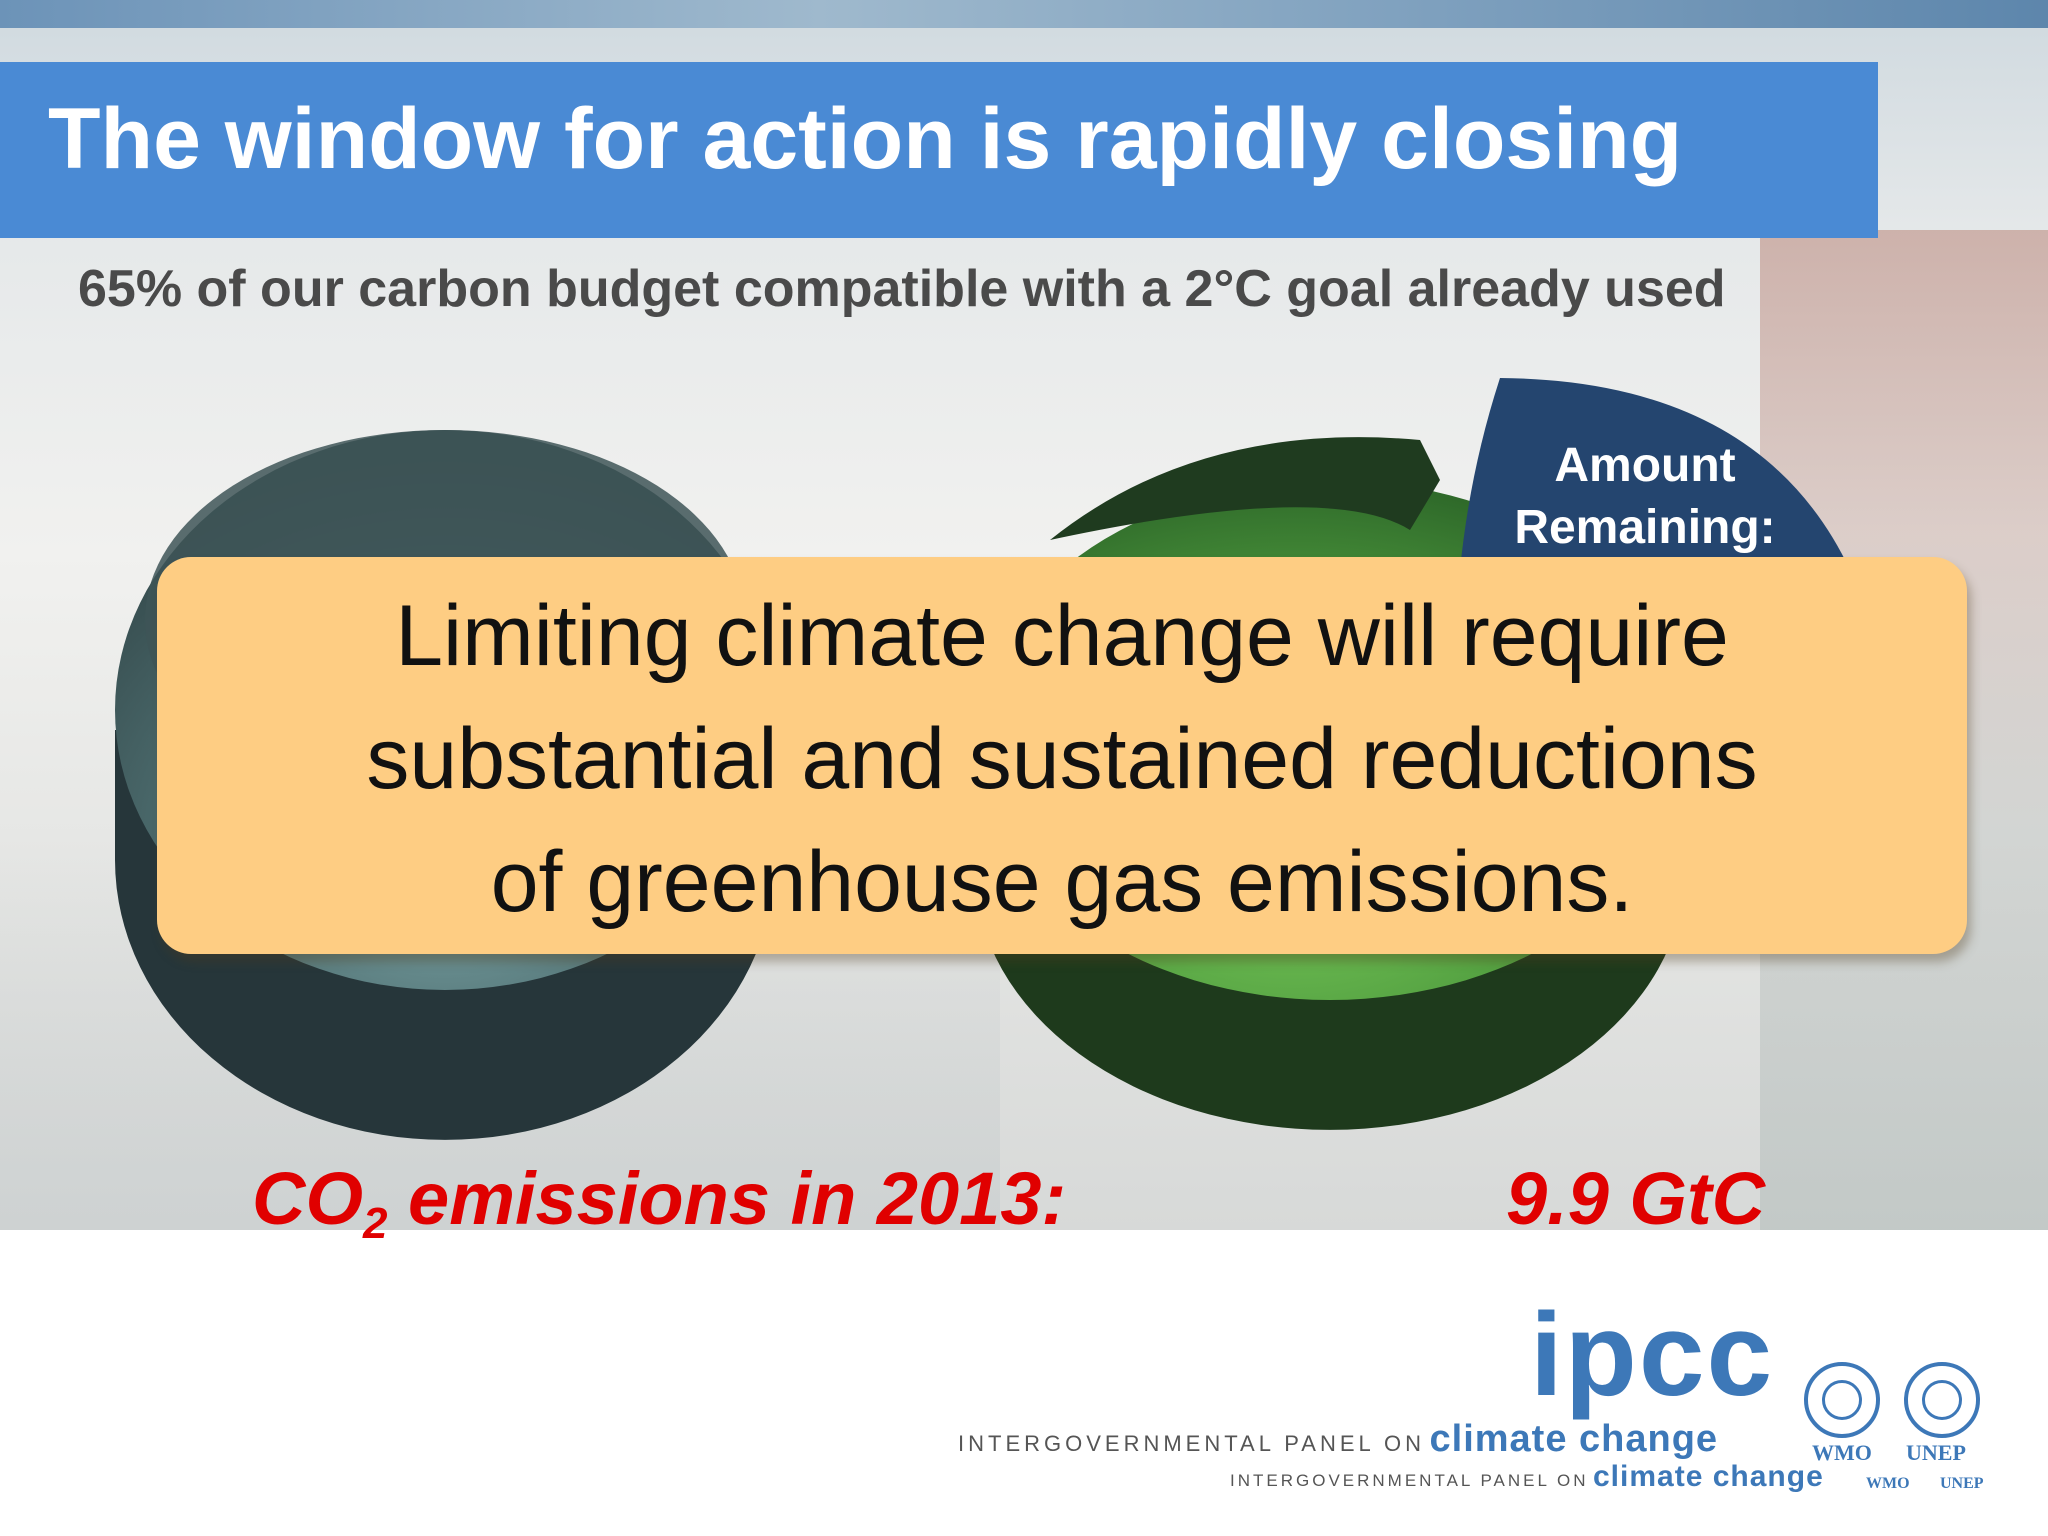 The image size is (2048, 1536). I want to click on co2-emissions-label: CO2 emissions in 2013:, so click(659, 1204).